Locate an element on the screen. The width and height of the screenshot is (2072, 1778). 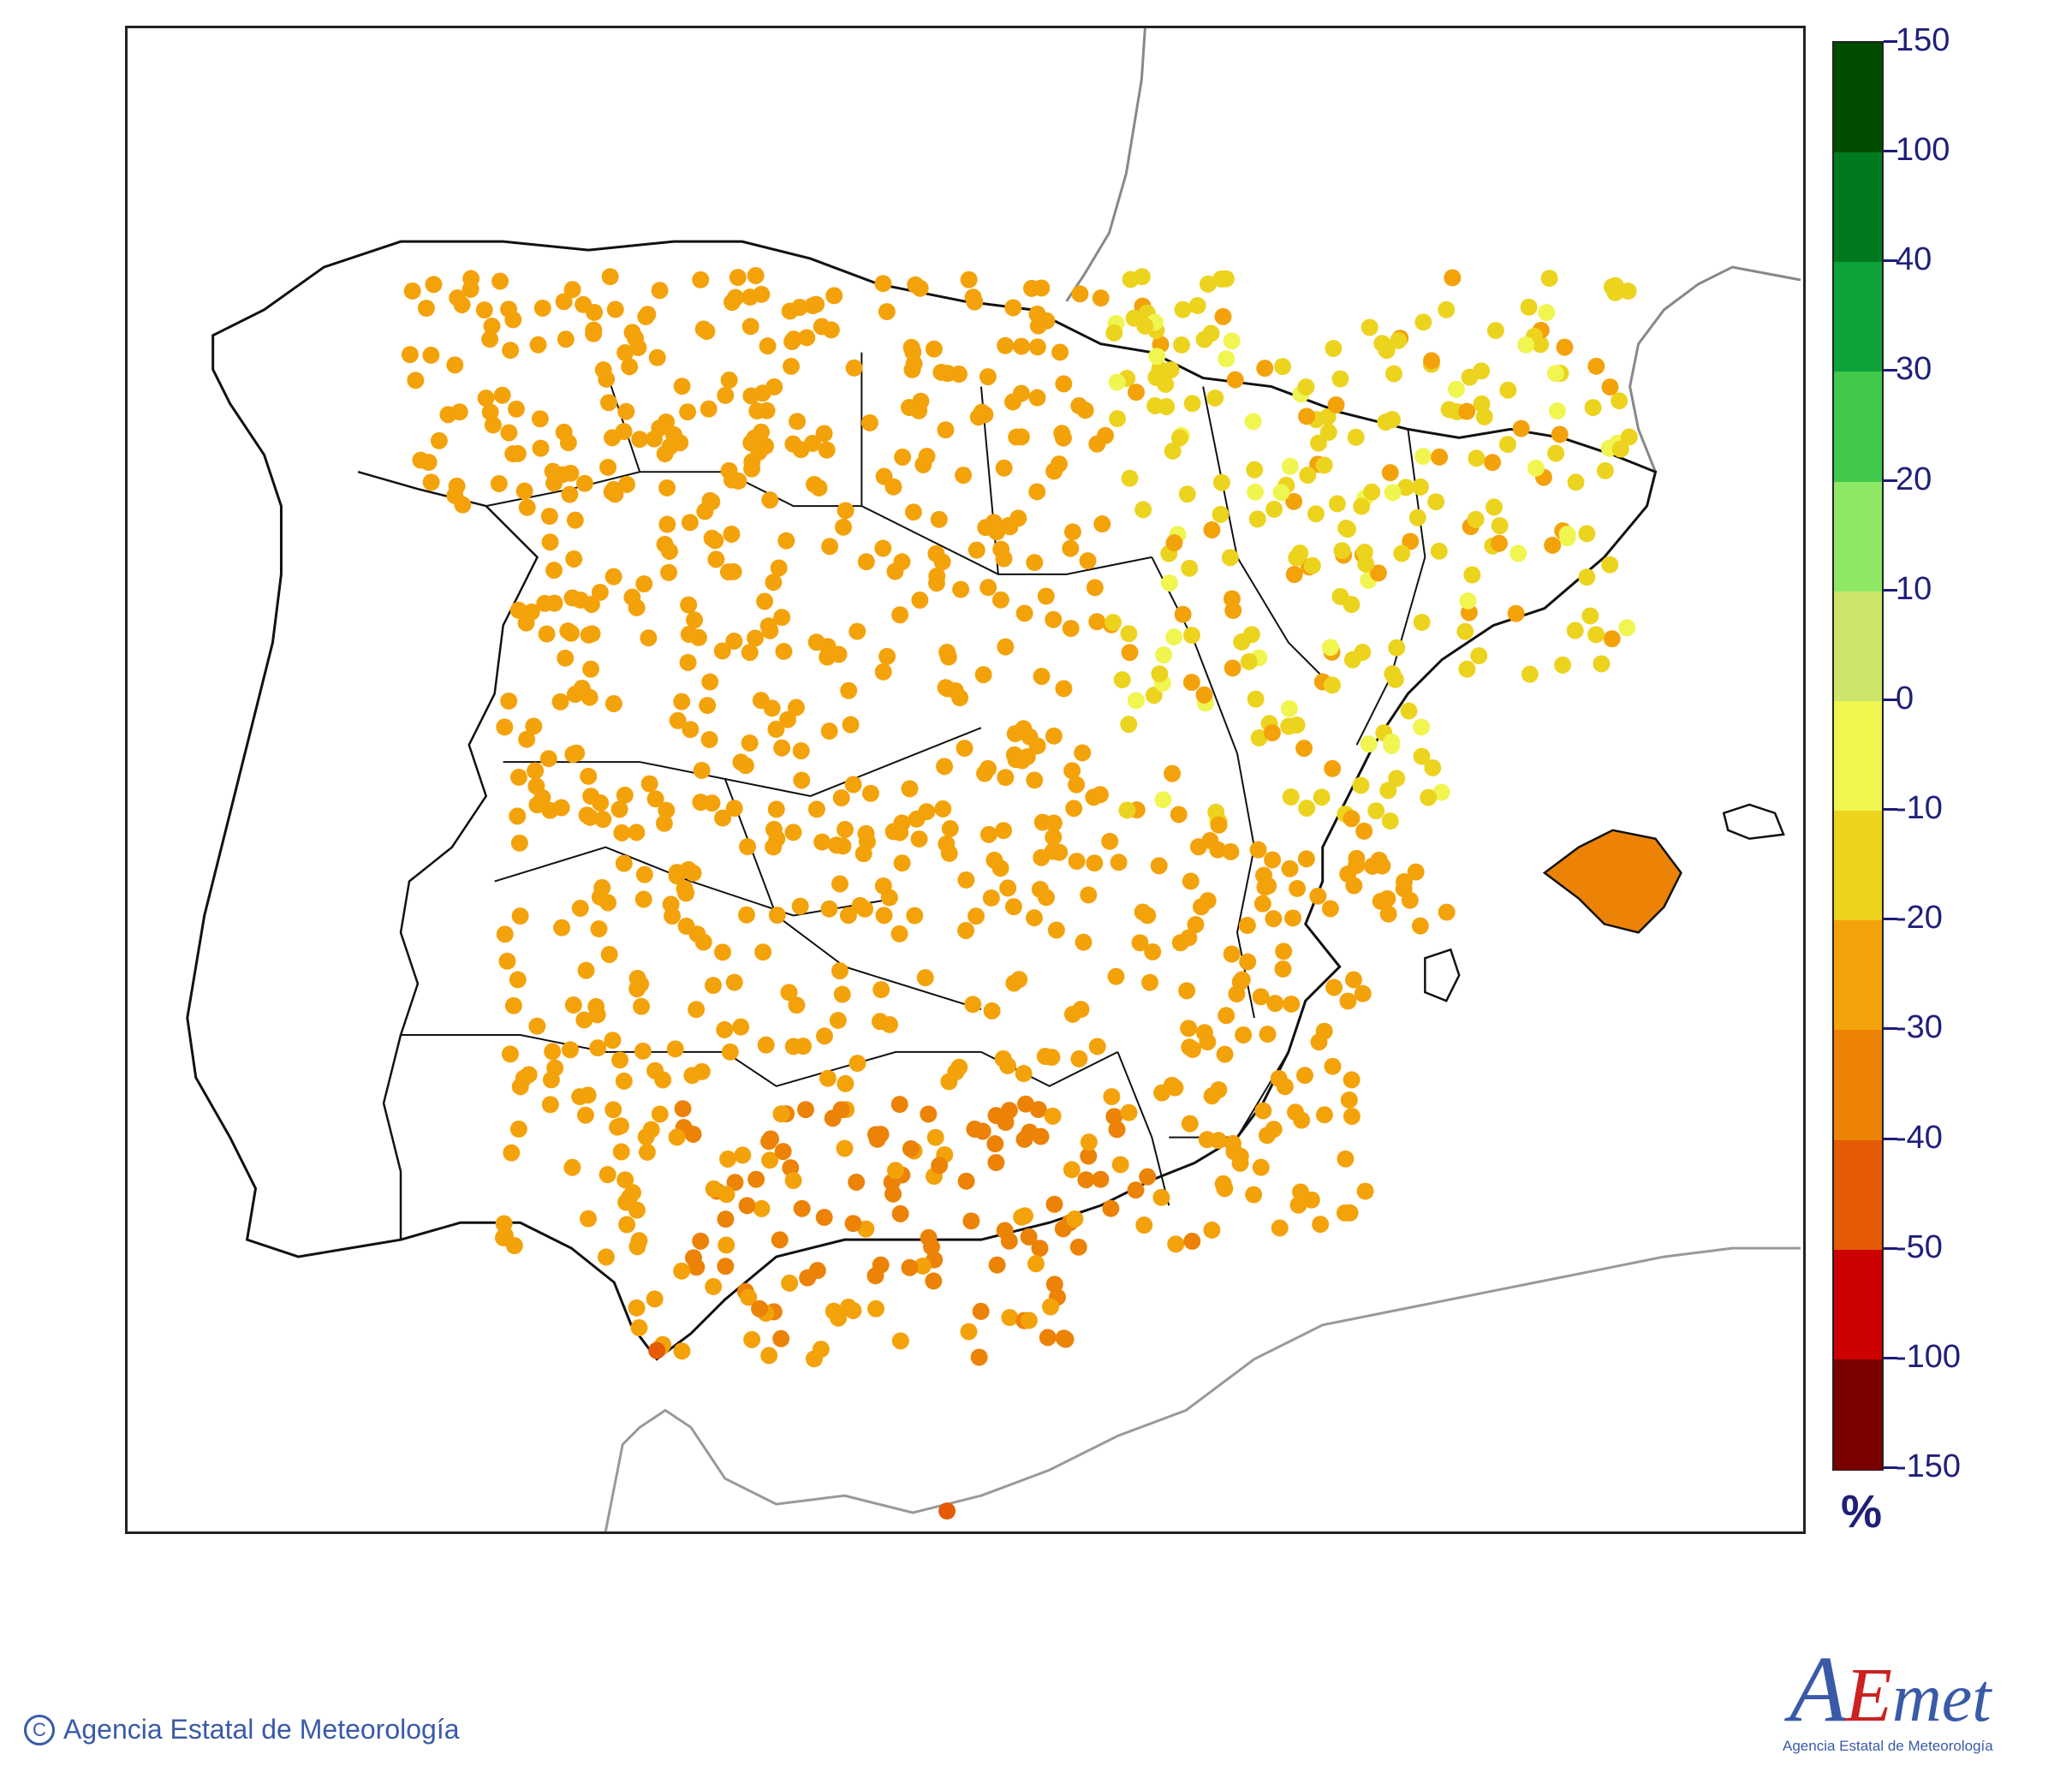
color-legend is located at coordinates (1858, 756).